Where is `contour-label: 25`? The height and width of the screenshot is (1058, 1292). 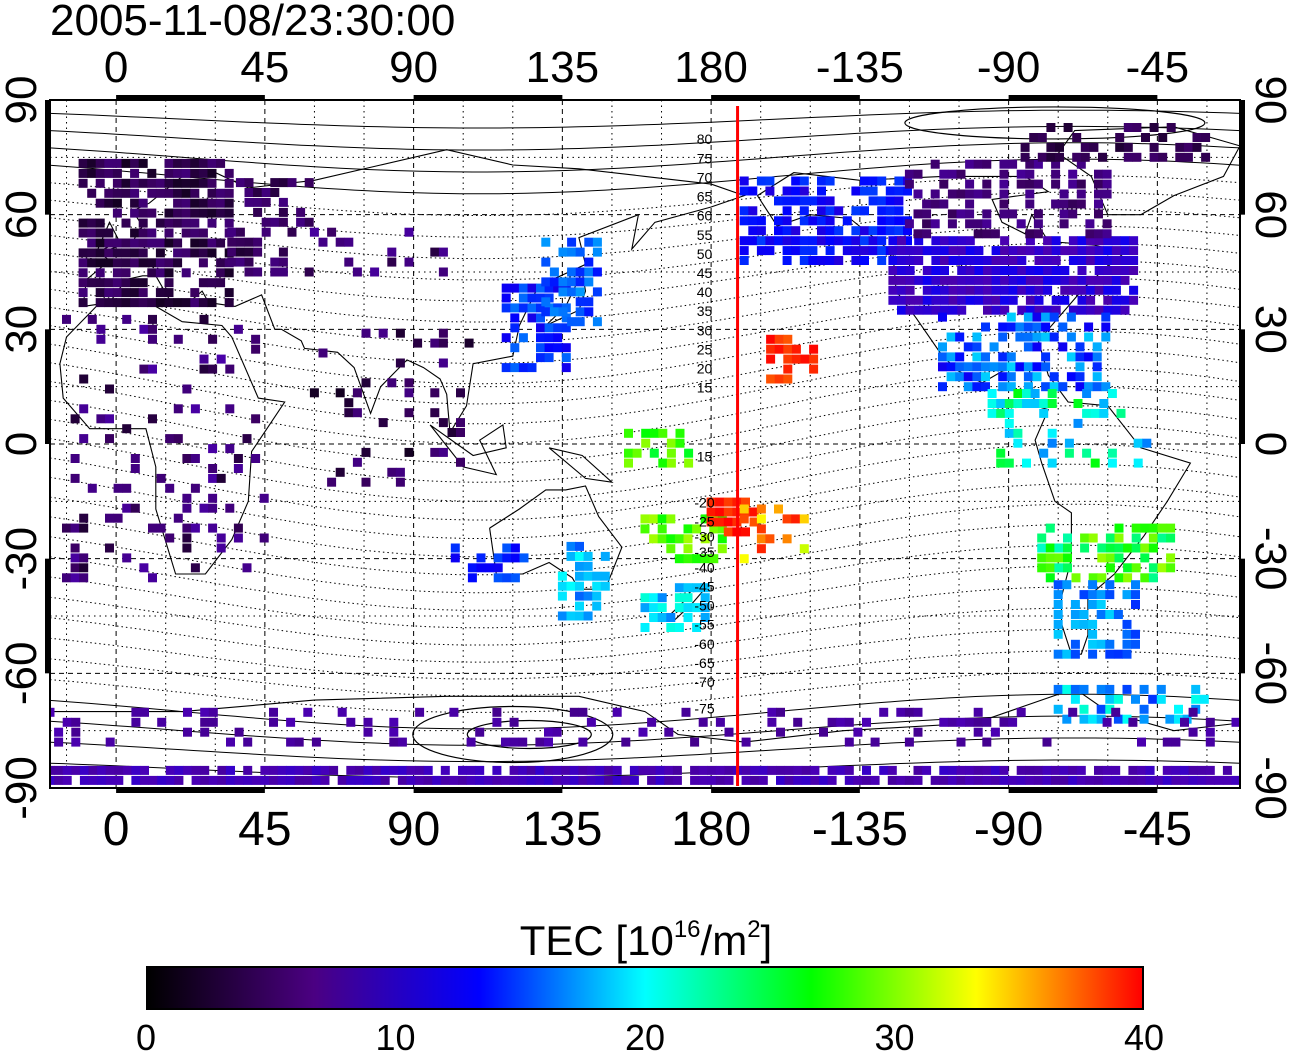 contour-label: 25 is located at coordinates (705, 349).